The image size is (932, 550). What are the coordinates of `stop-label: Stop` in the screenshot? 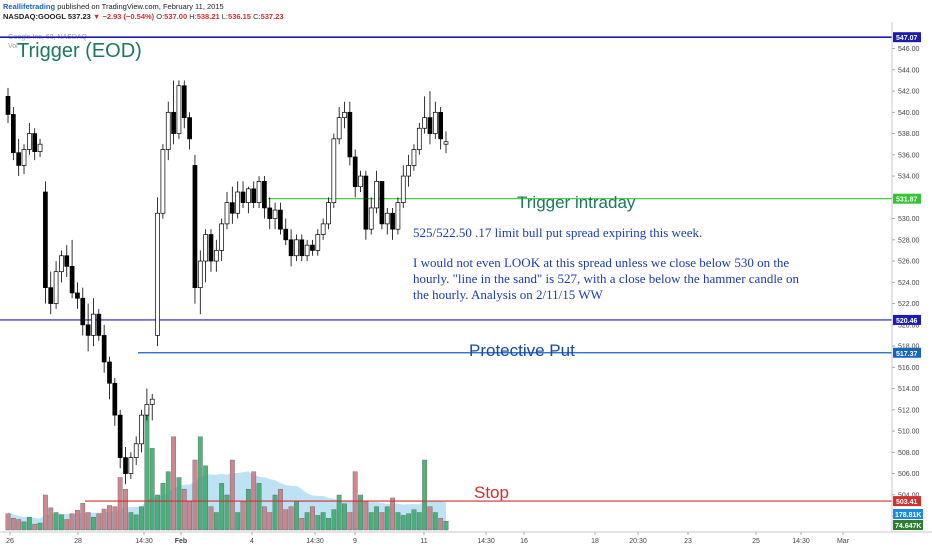 It's located at (491, 492).